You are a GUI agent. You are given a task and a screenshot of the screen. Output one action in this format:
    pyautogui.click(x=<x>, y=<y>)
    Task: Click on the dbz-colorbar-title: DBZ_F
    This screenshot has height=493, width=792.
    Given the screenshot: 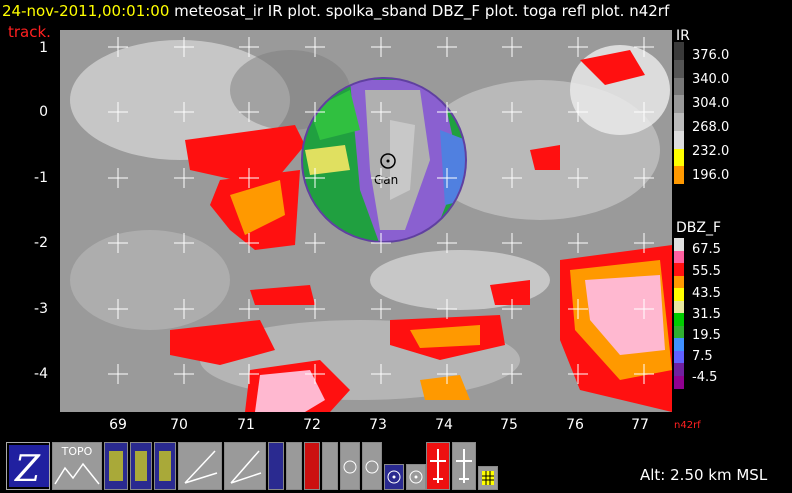 What is the action you would take?
    pyautogui.click(x=699, y=228)
    